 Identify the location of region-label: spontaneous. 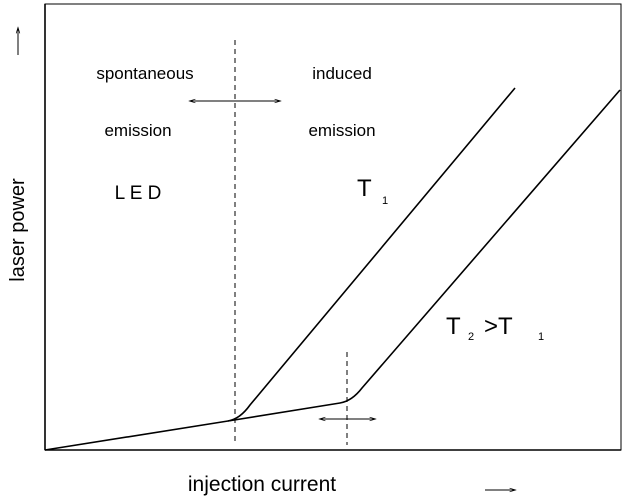
(144, 73).